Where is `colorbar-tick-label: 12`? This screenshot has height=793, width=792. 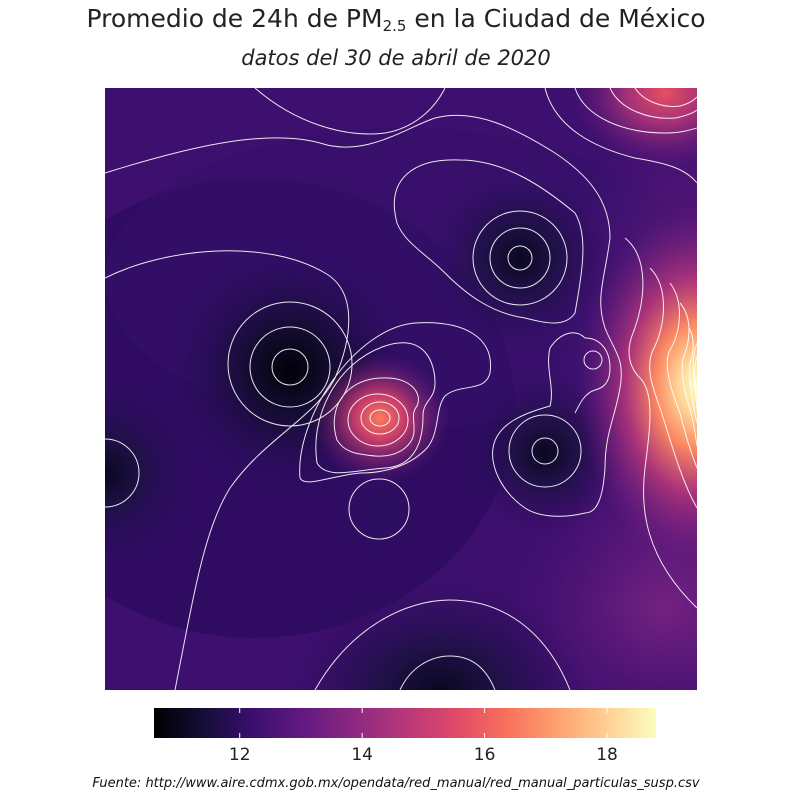 colorbar-tick-label: 12 is located at coordinates (240, 755).